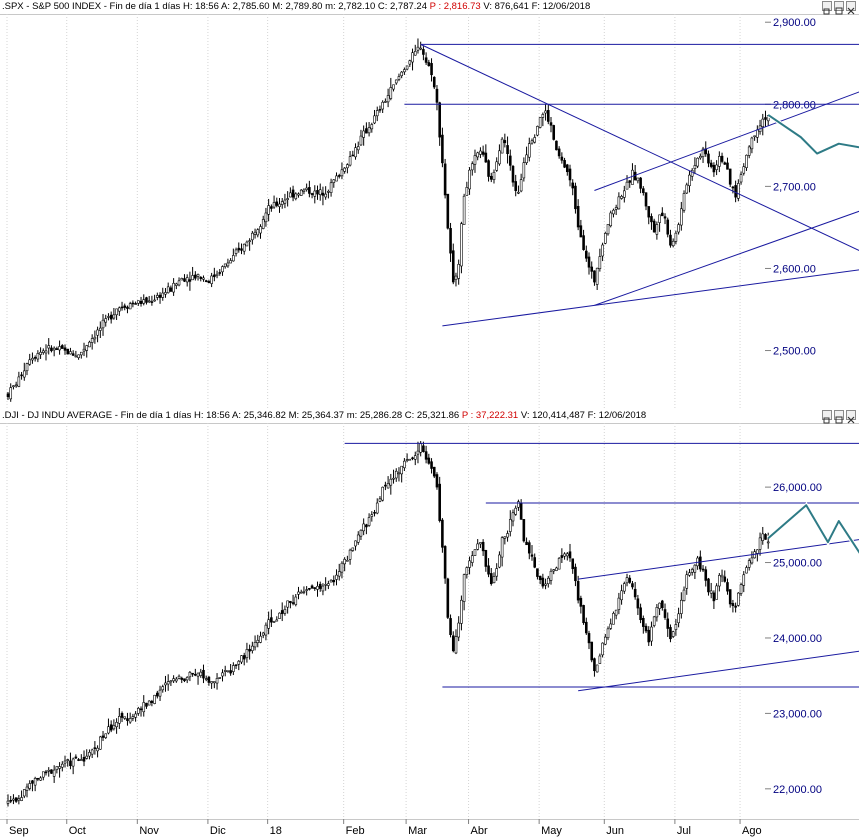  What do you see at coordinates (490, 415) in the screenshot?
I see `dji-p: P : 37,222.31` at bounding box center [490, 415].